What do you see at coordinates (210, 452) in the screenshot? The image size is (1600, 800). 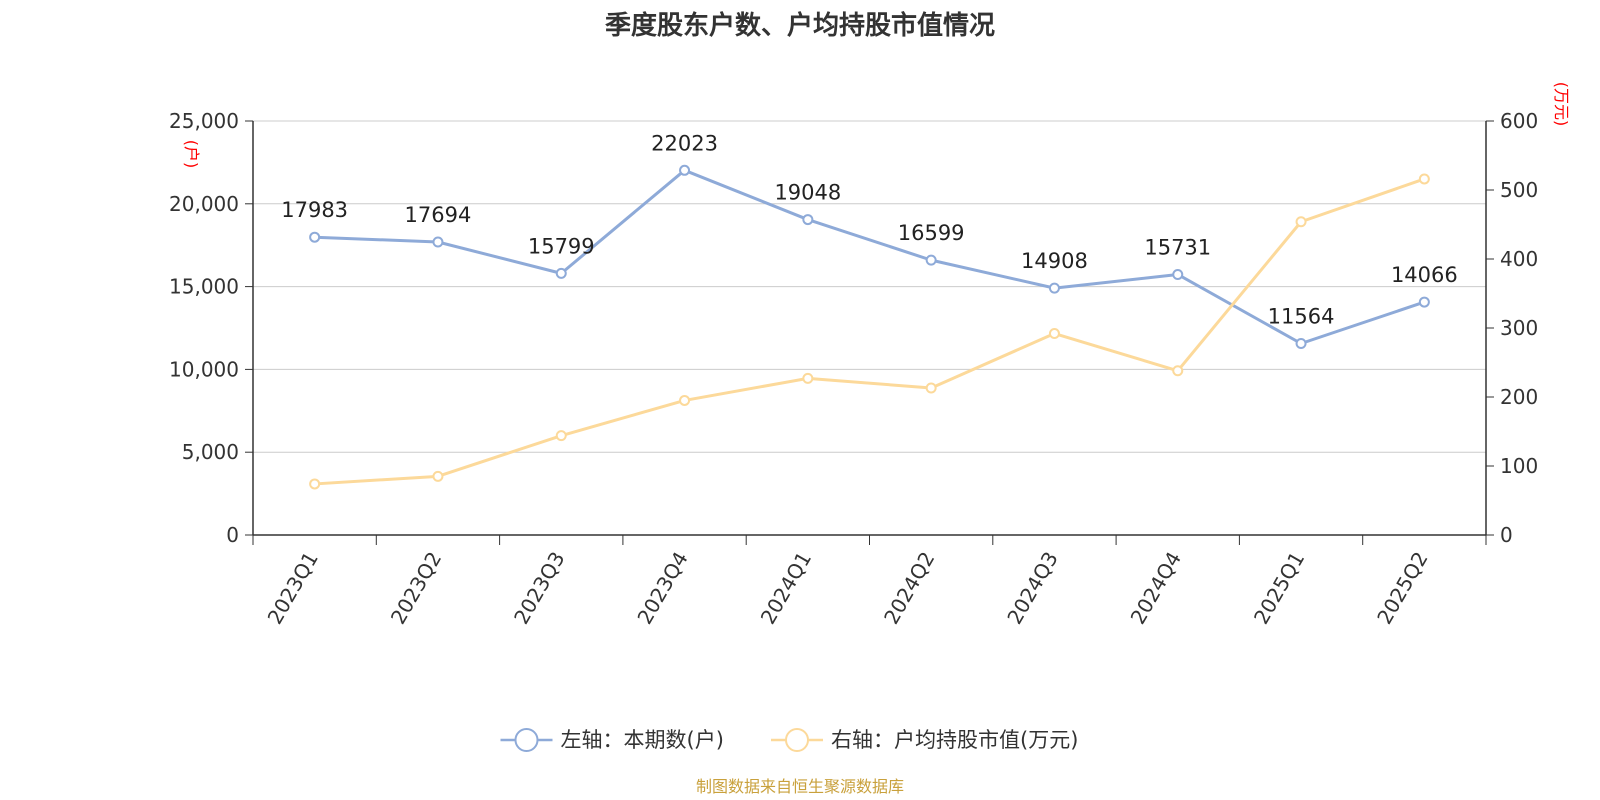 I see `left-tick-label: 5,000` at bounding box center [210, 452].